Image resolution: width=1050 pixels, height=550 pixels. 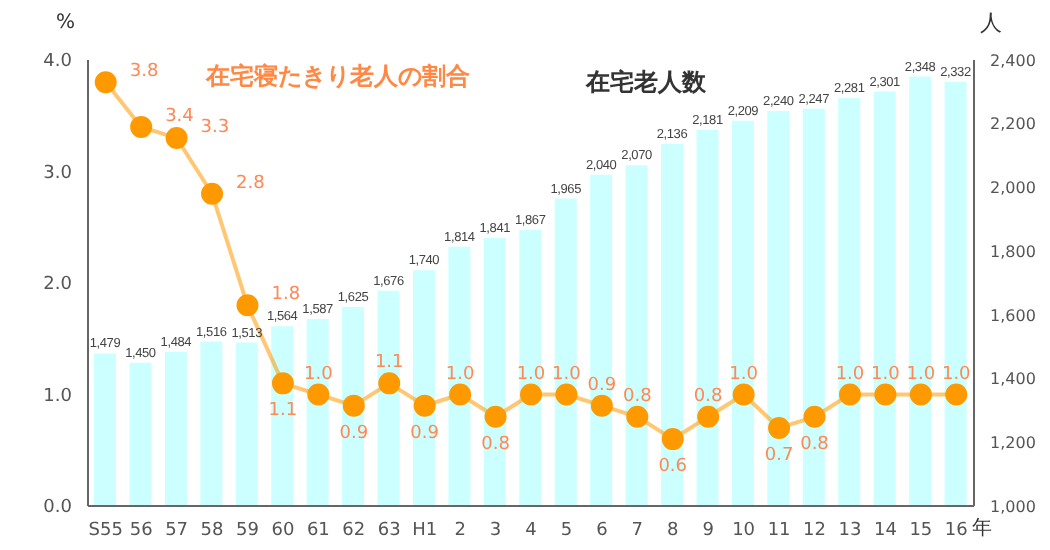 What do you see at coordinates (637, 530) in the screenshot?
I see `x-tick-label: 7` at bounding box center [637, 530].